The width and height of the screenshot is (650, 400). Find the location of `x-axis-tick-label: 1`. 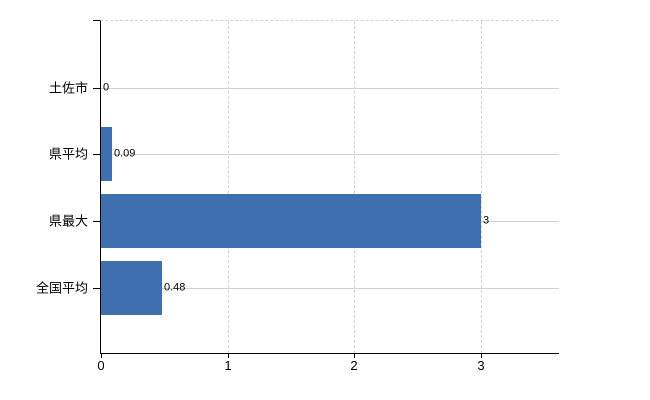

x-axis-tick-label: 1 is located at coordinates (228, 365).